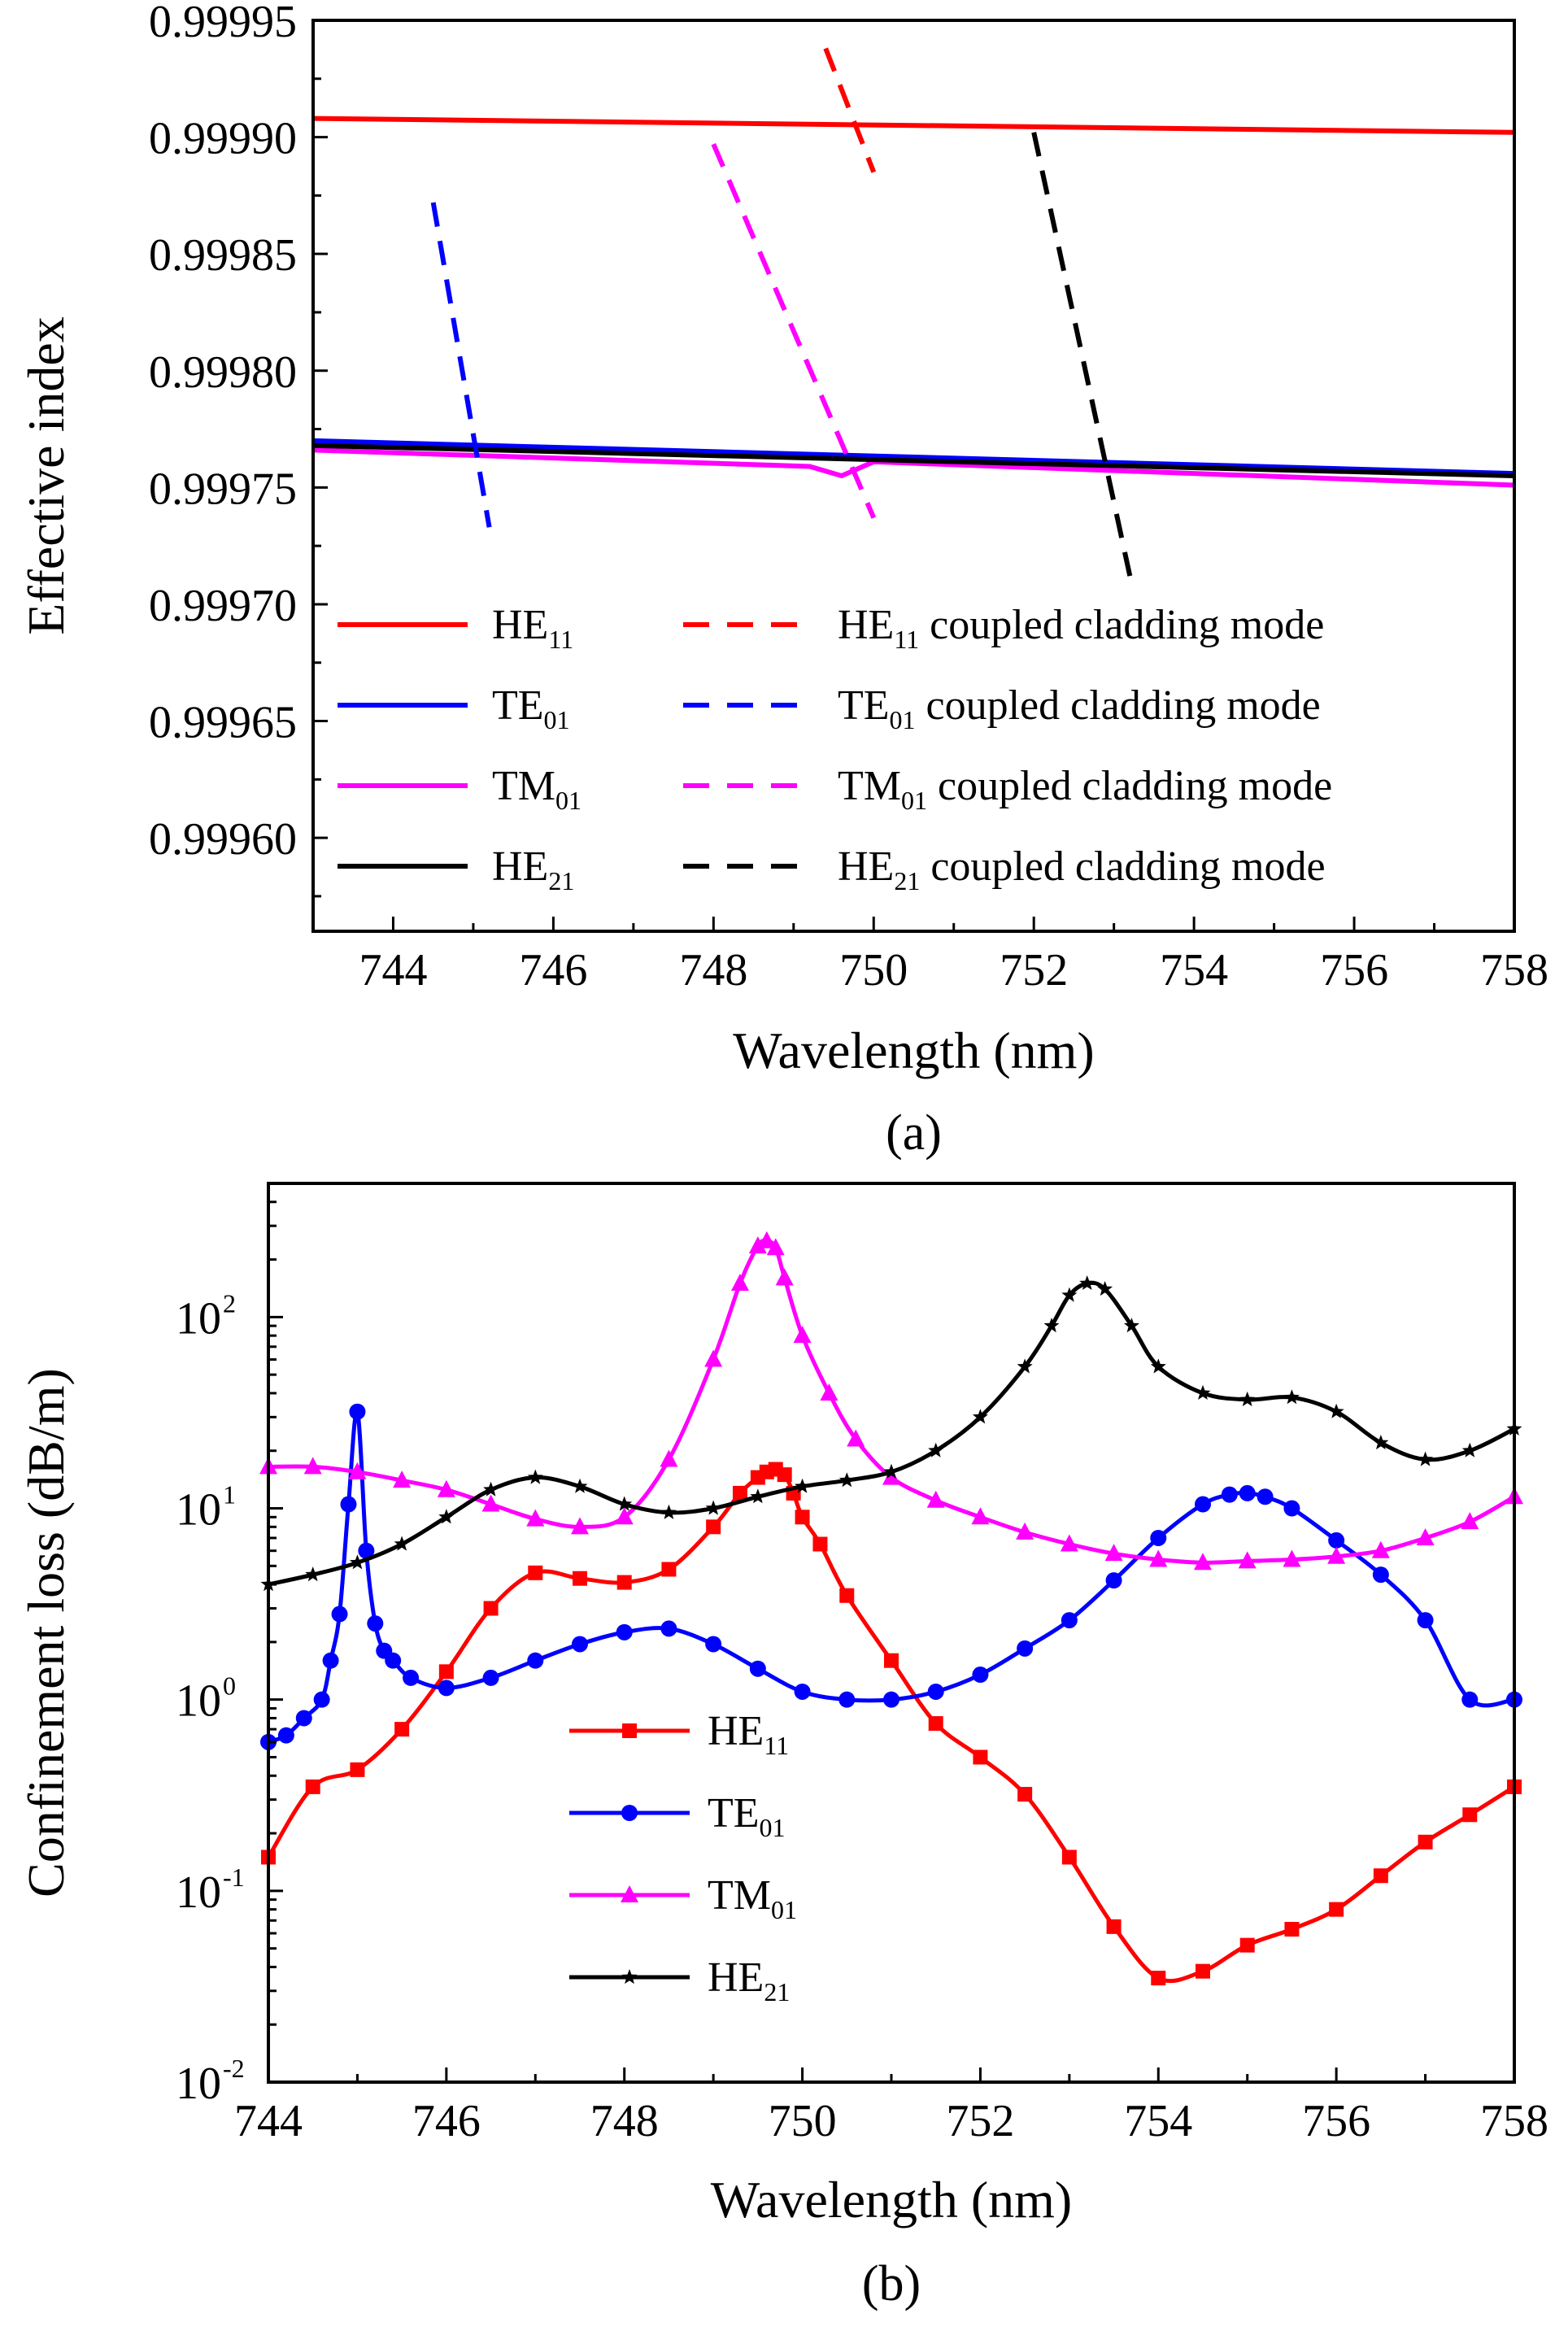 The height and width of the screenshot is (2331, 1568). What do you see at coordinates (1194, 970) in the screenshot?
I see `x-tick-label: 754` at bounding box center [1194, 970].